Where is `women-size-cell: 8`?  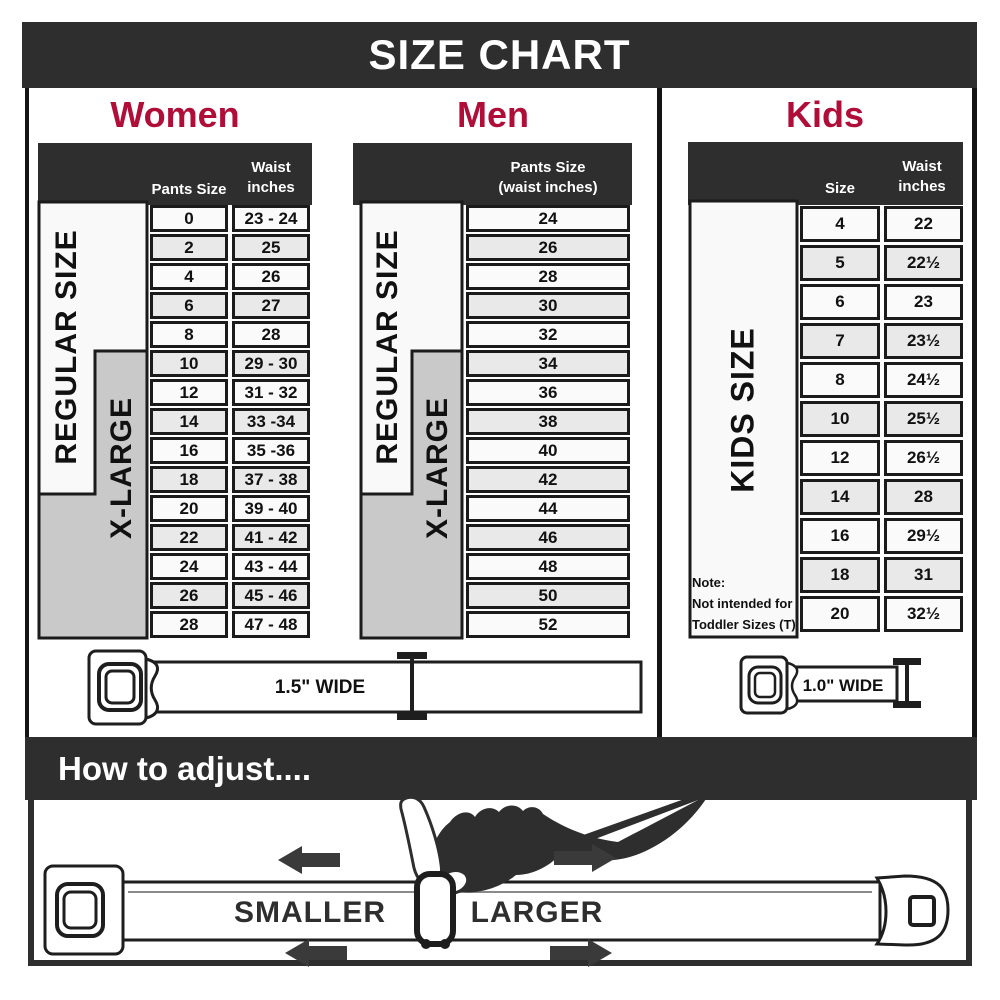
women-size-cell: 8 is located at coordinates (189, 334).